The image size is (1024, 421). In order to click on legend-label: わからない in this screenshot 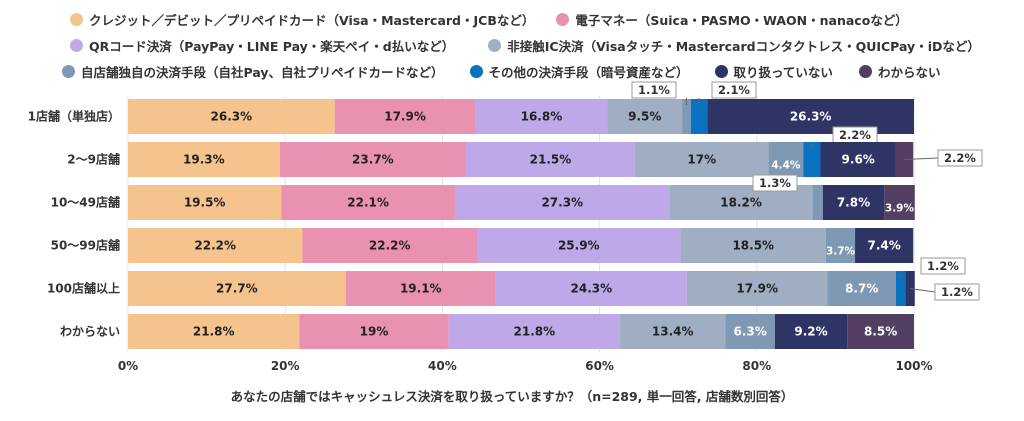, I will do `click(909, 72)`.